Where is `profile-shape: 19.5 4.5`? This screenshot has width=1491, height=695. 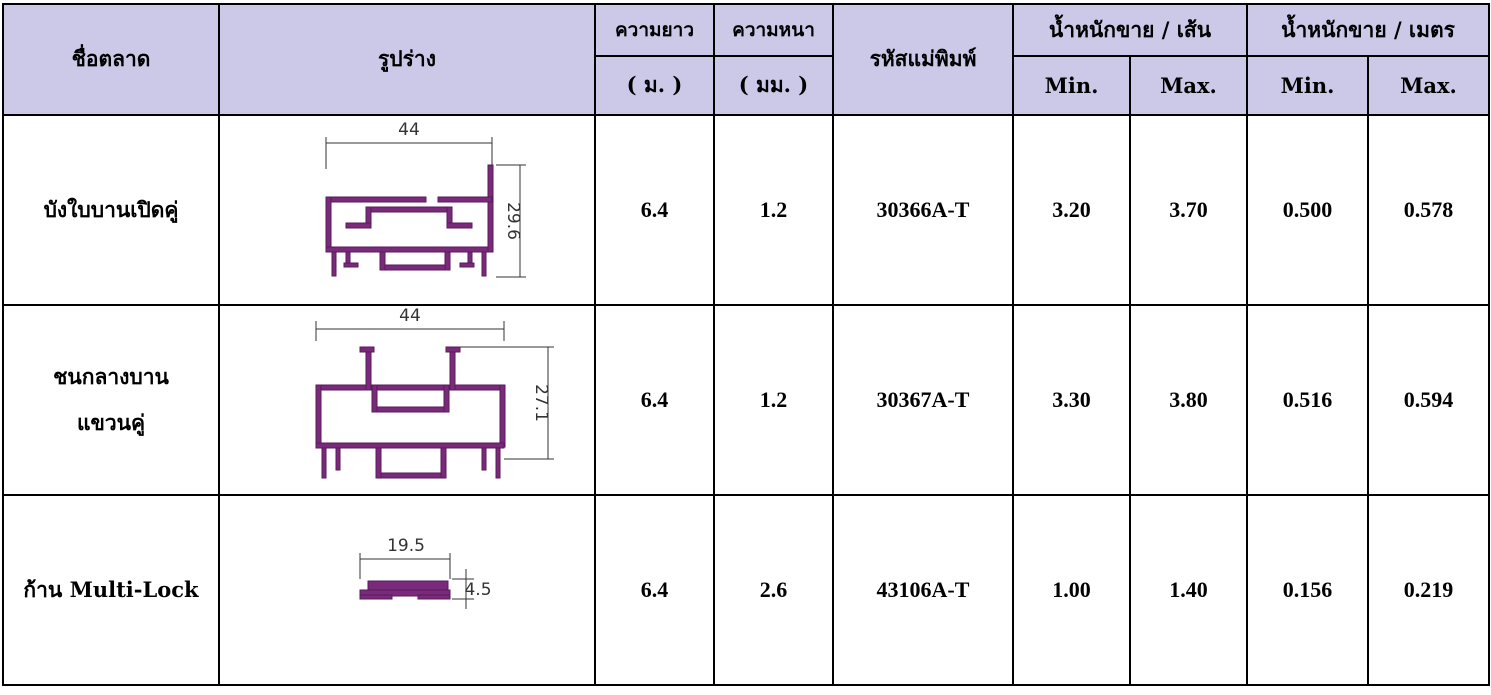
profile-shape: 19.5 4.5 is located at coordinates (407, 590).